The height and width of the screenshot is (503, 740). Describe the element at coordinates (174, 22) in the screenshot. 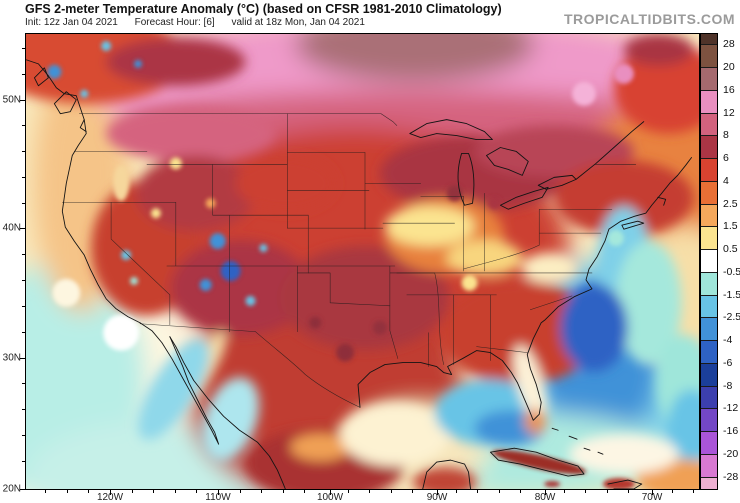

I see `forecast-hour: Forecast Hour: [6]` at that location.